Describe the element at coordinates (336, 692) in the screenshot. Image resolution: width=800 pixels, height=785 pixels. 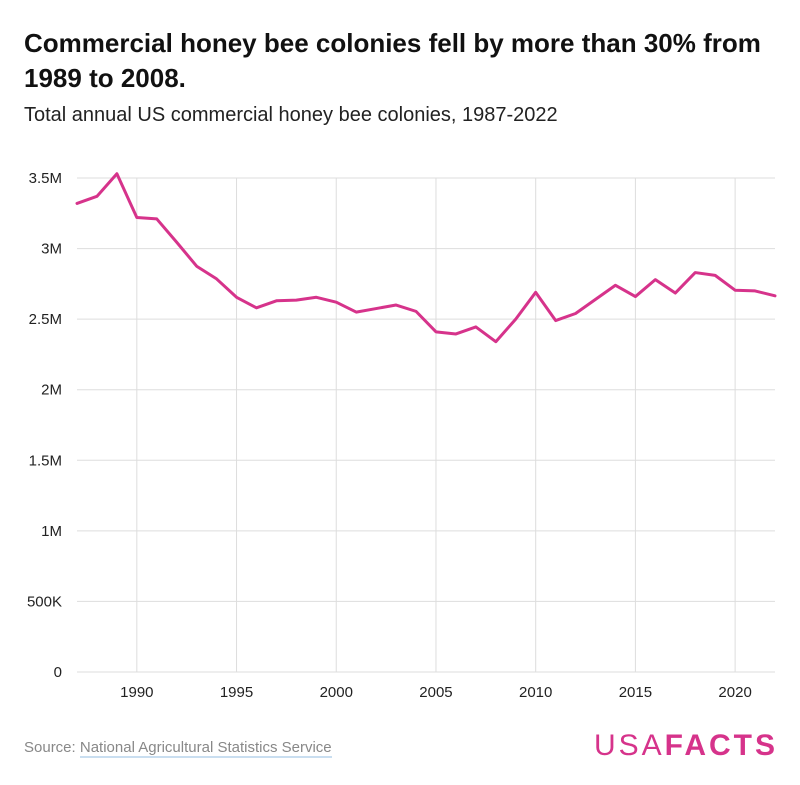
I see `x-tick-label: 2000` at that location.